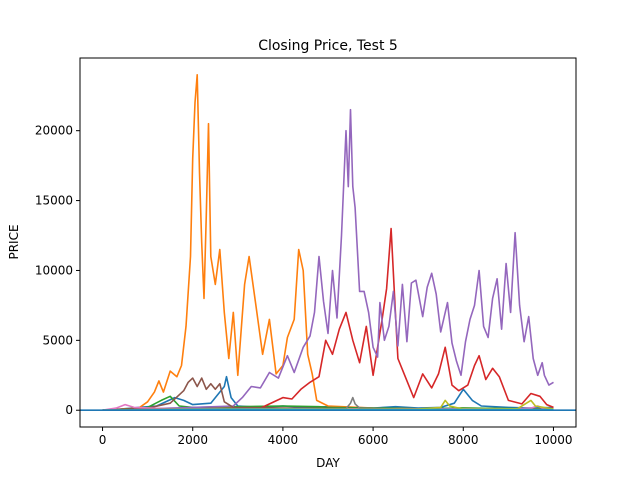 This screenshot has width=640, height=480. Describe the element at coordinates (553, 440) in the screenshot. I see `x-tick-label: 10000` at that location.